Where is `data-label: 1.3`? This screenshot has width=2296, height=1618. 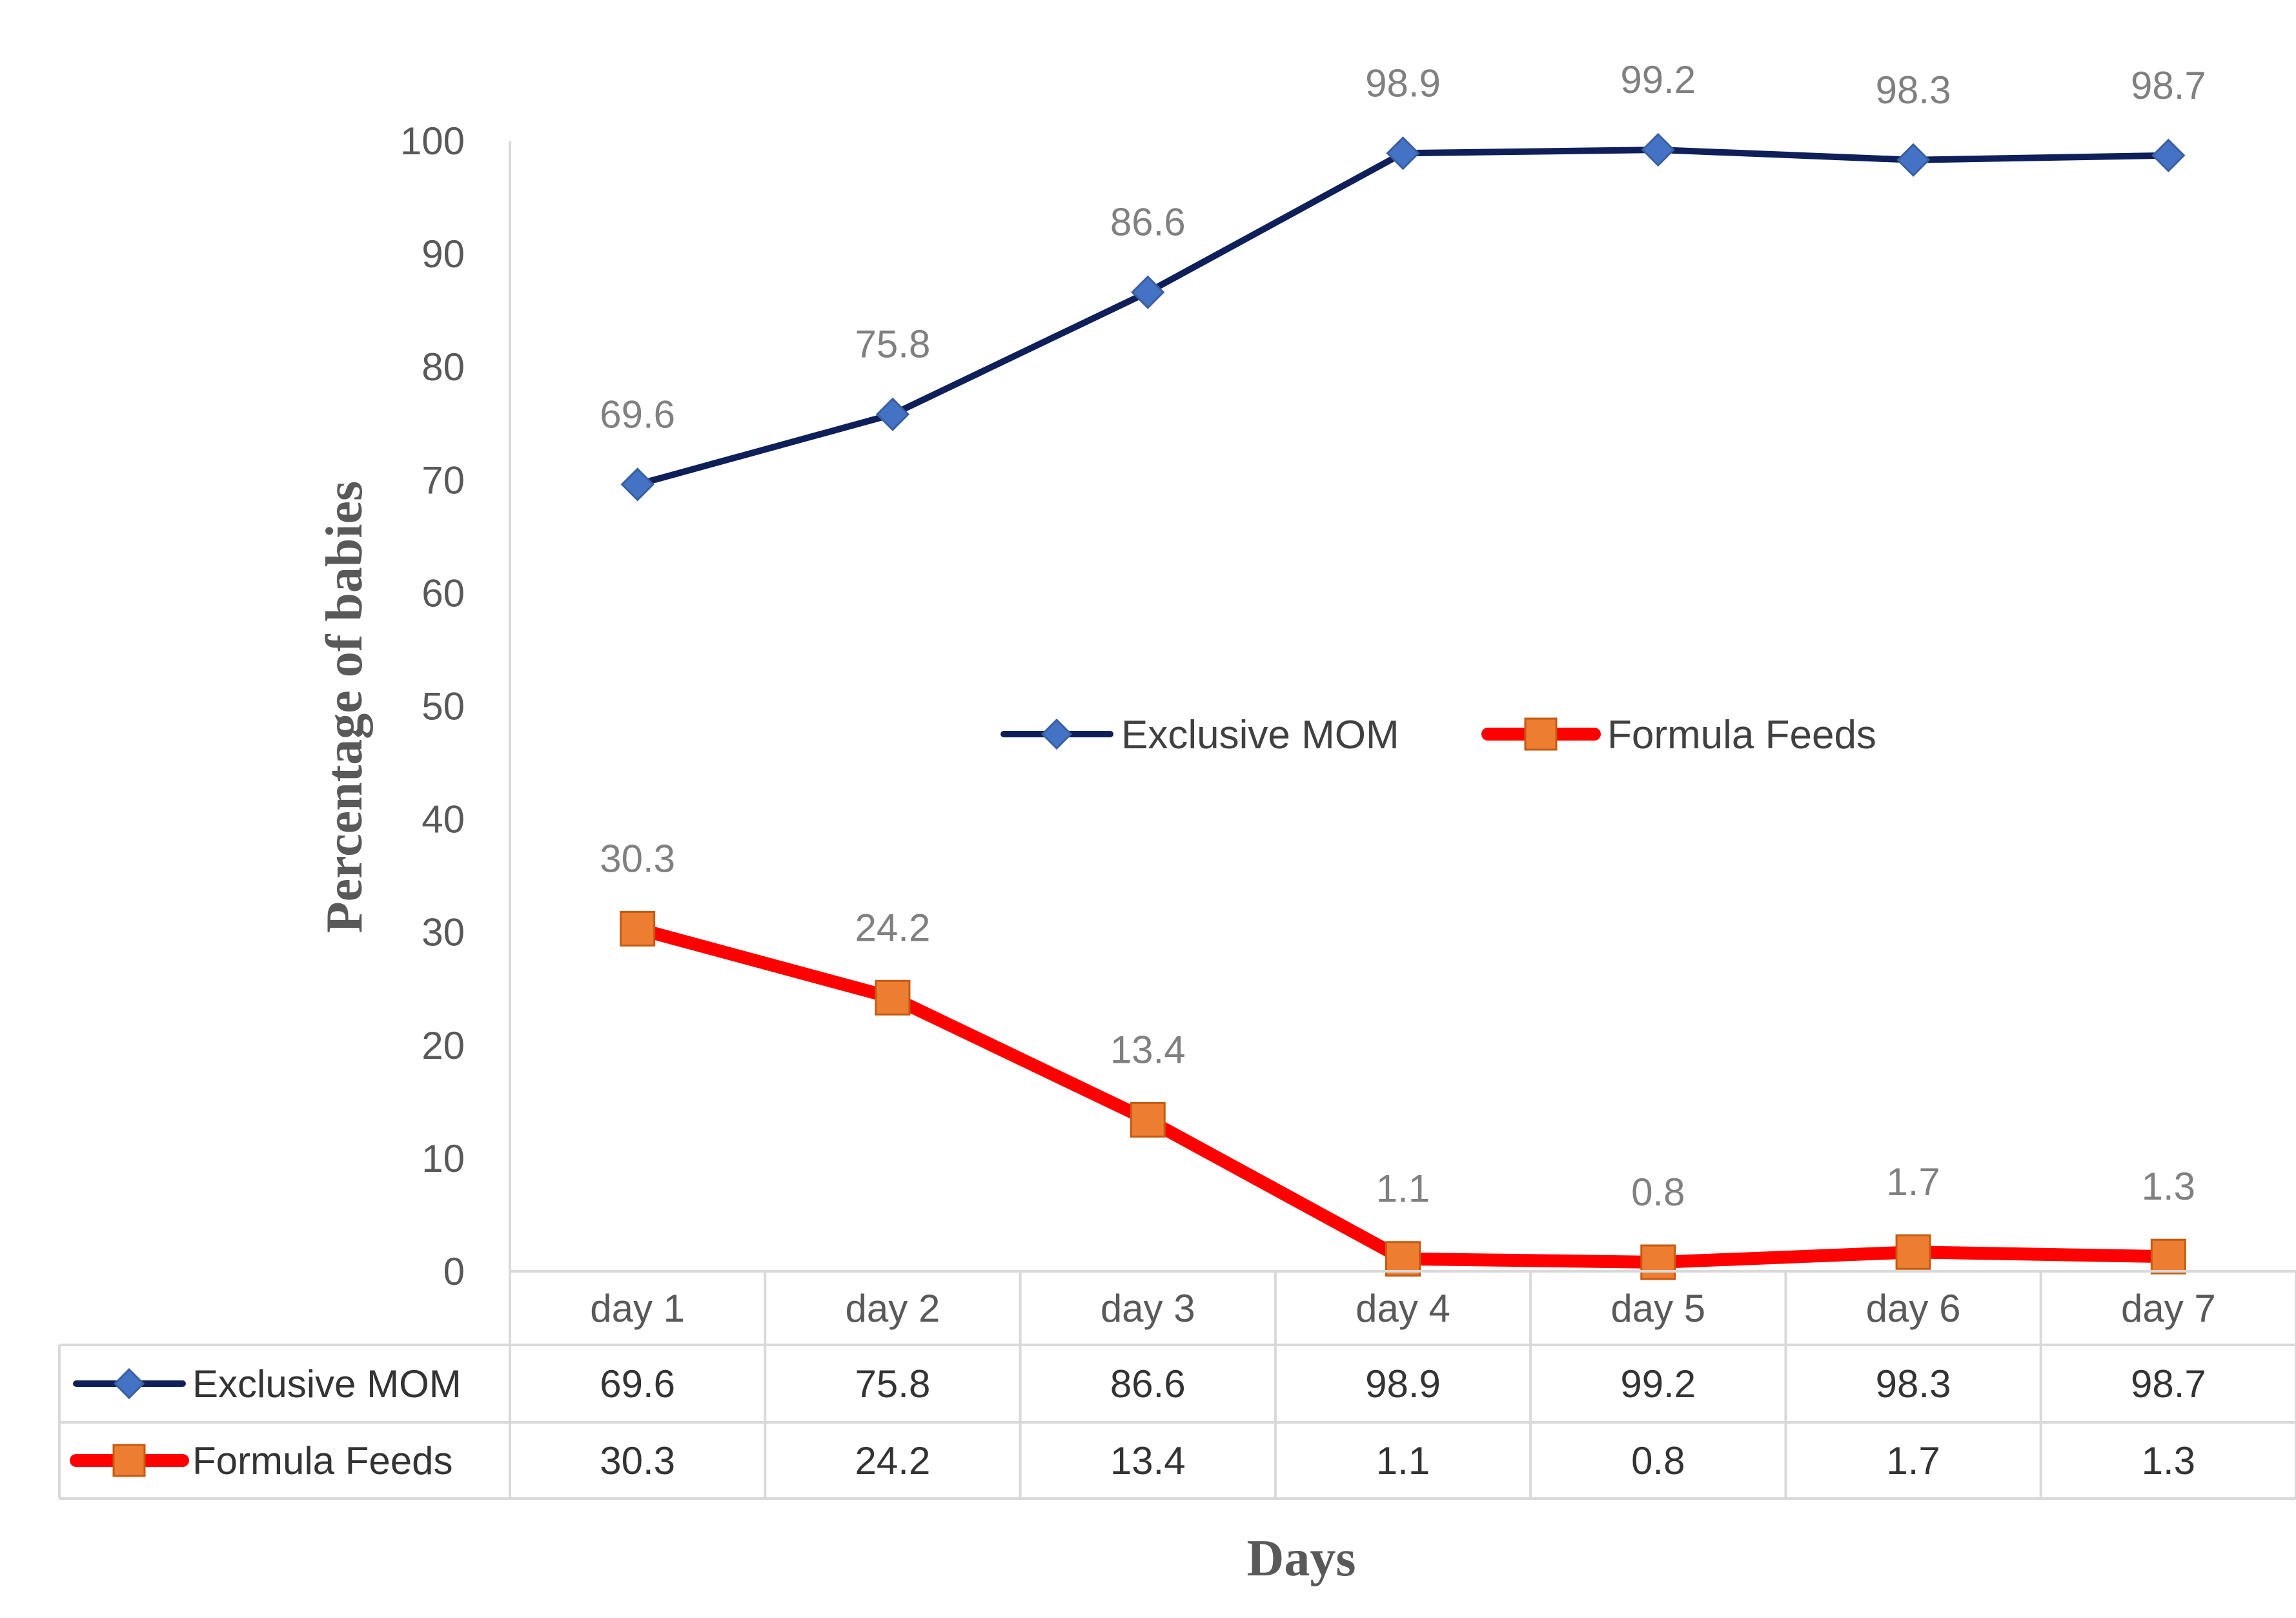
data-label: 1.3 is located at coordinates (2168, 1186).